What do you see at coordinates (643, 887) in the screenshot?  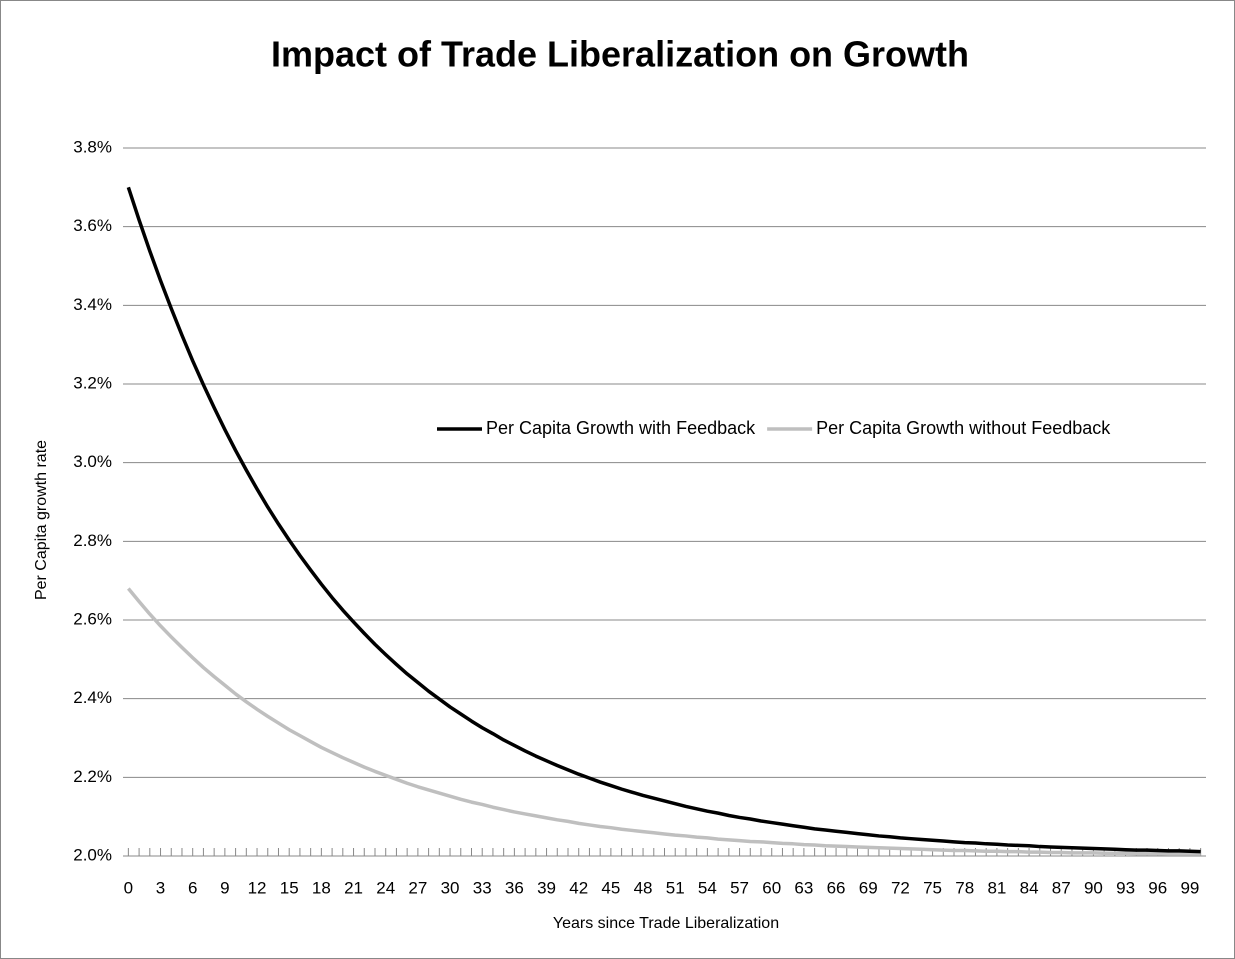 I see `x-tick-label: 48` at bounding box center [643, 887].